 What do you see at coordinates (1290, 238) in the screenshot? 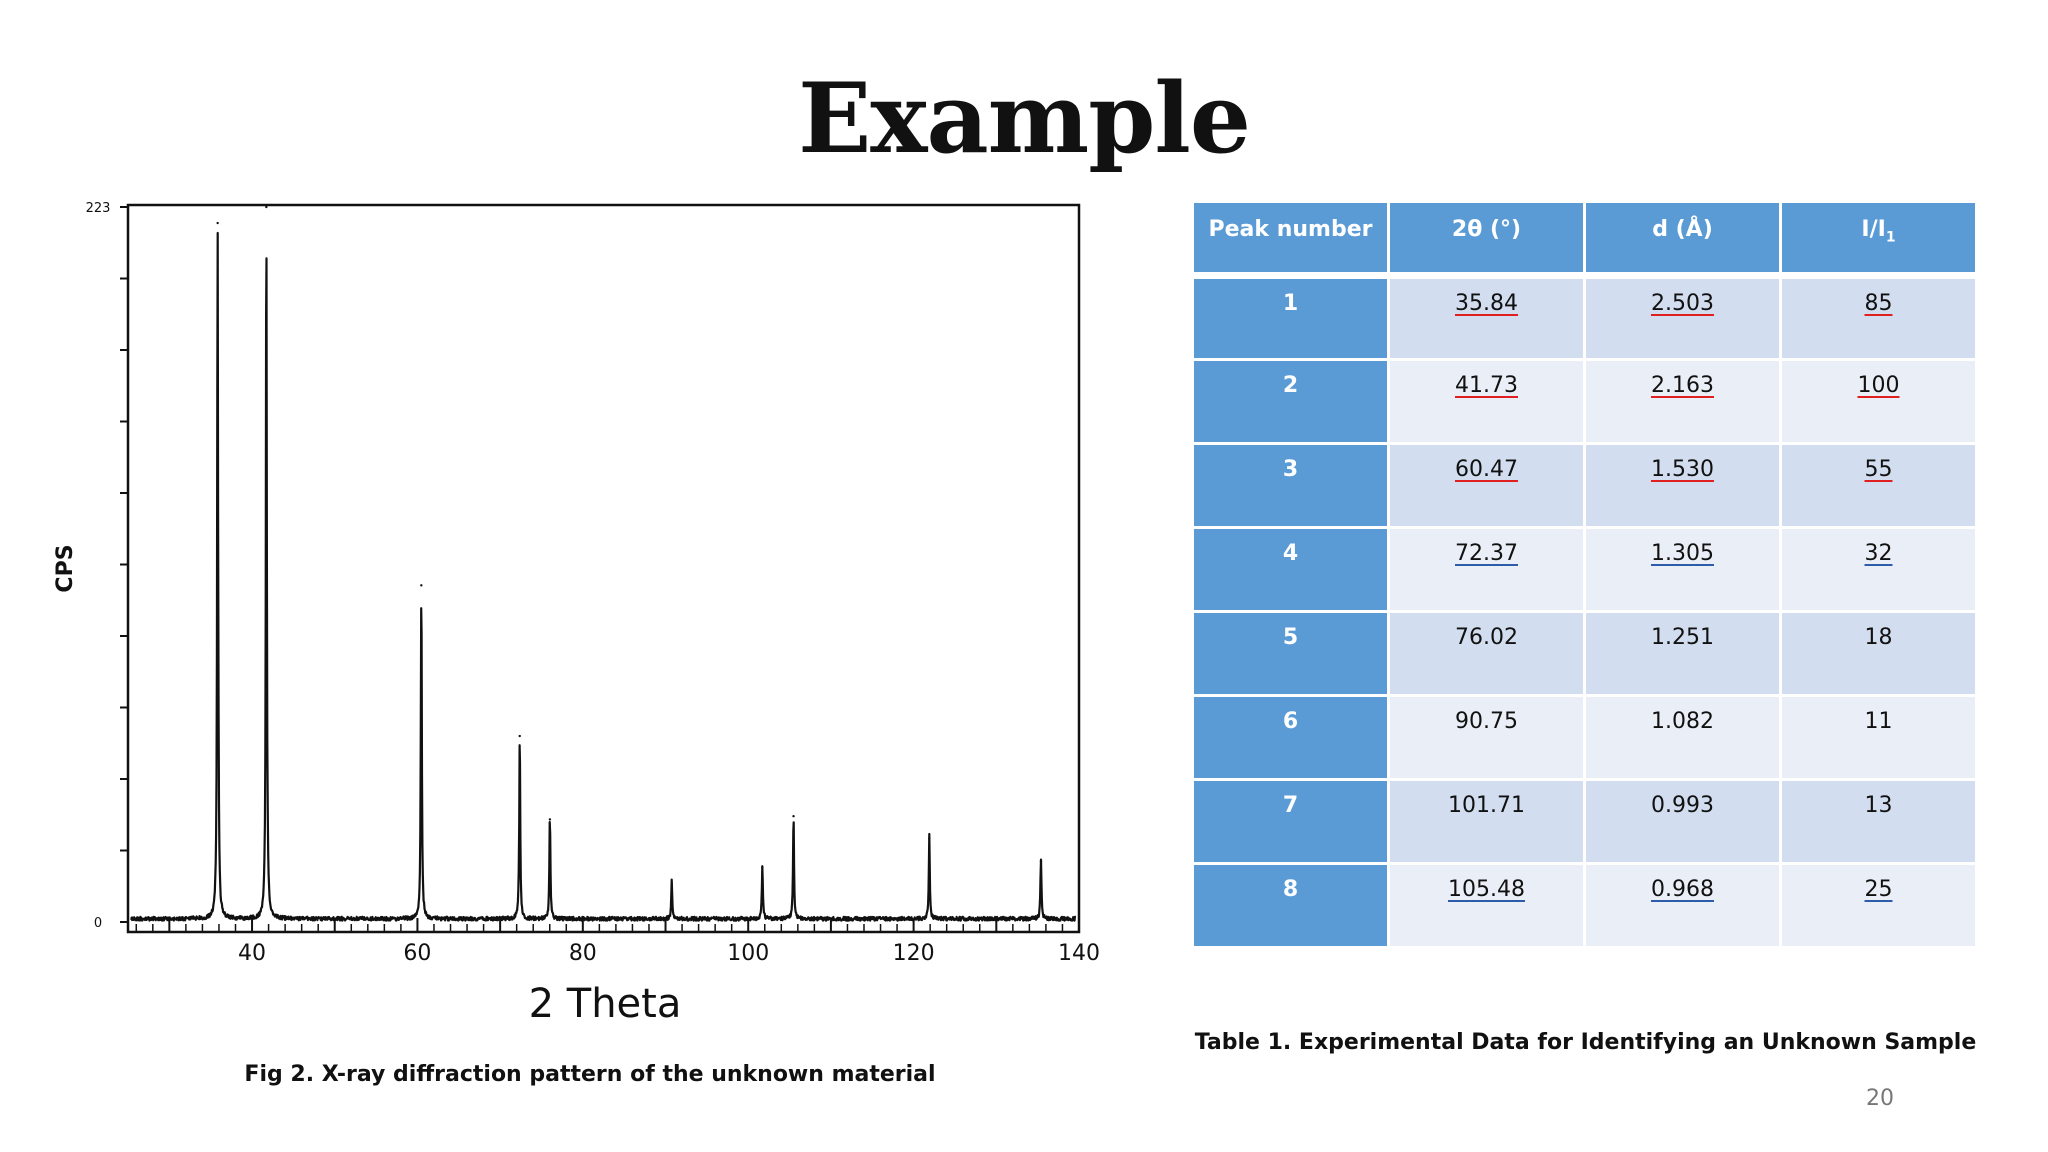
I see `header-peak-number: Peak number` at bounding box center [1290, 238].